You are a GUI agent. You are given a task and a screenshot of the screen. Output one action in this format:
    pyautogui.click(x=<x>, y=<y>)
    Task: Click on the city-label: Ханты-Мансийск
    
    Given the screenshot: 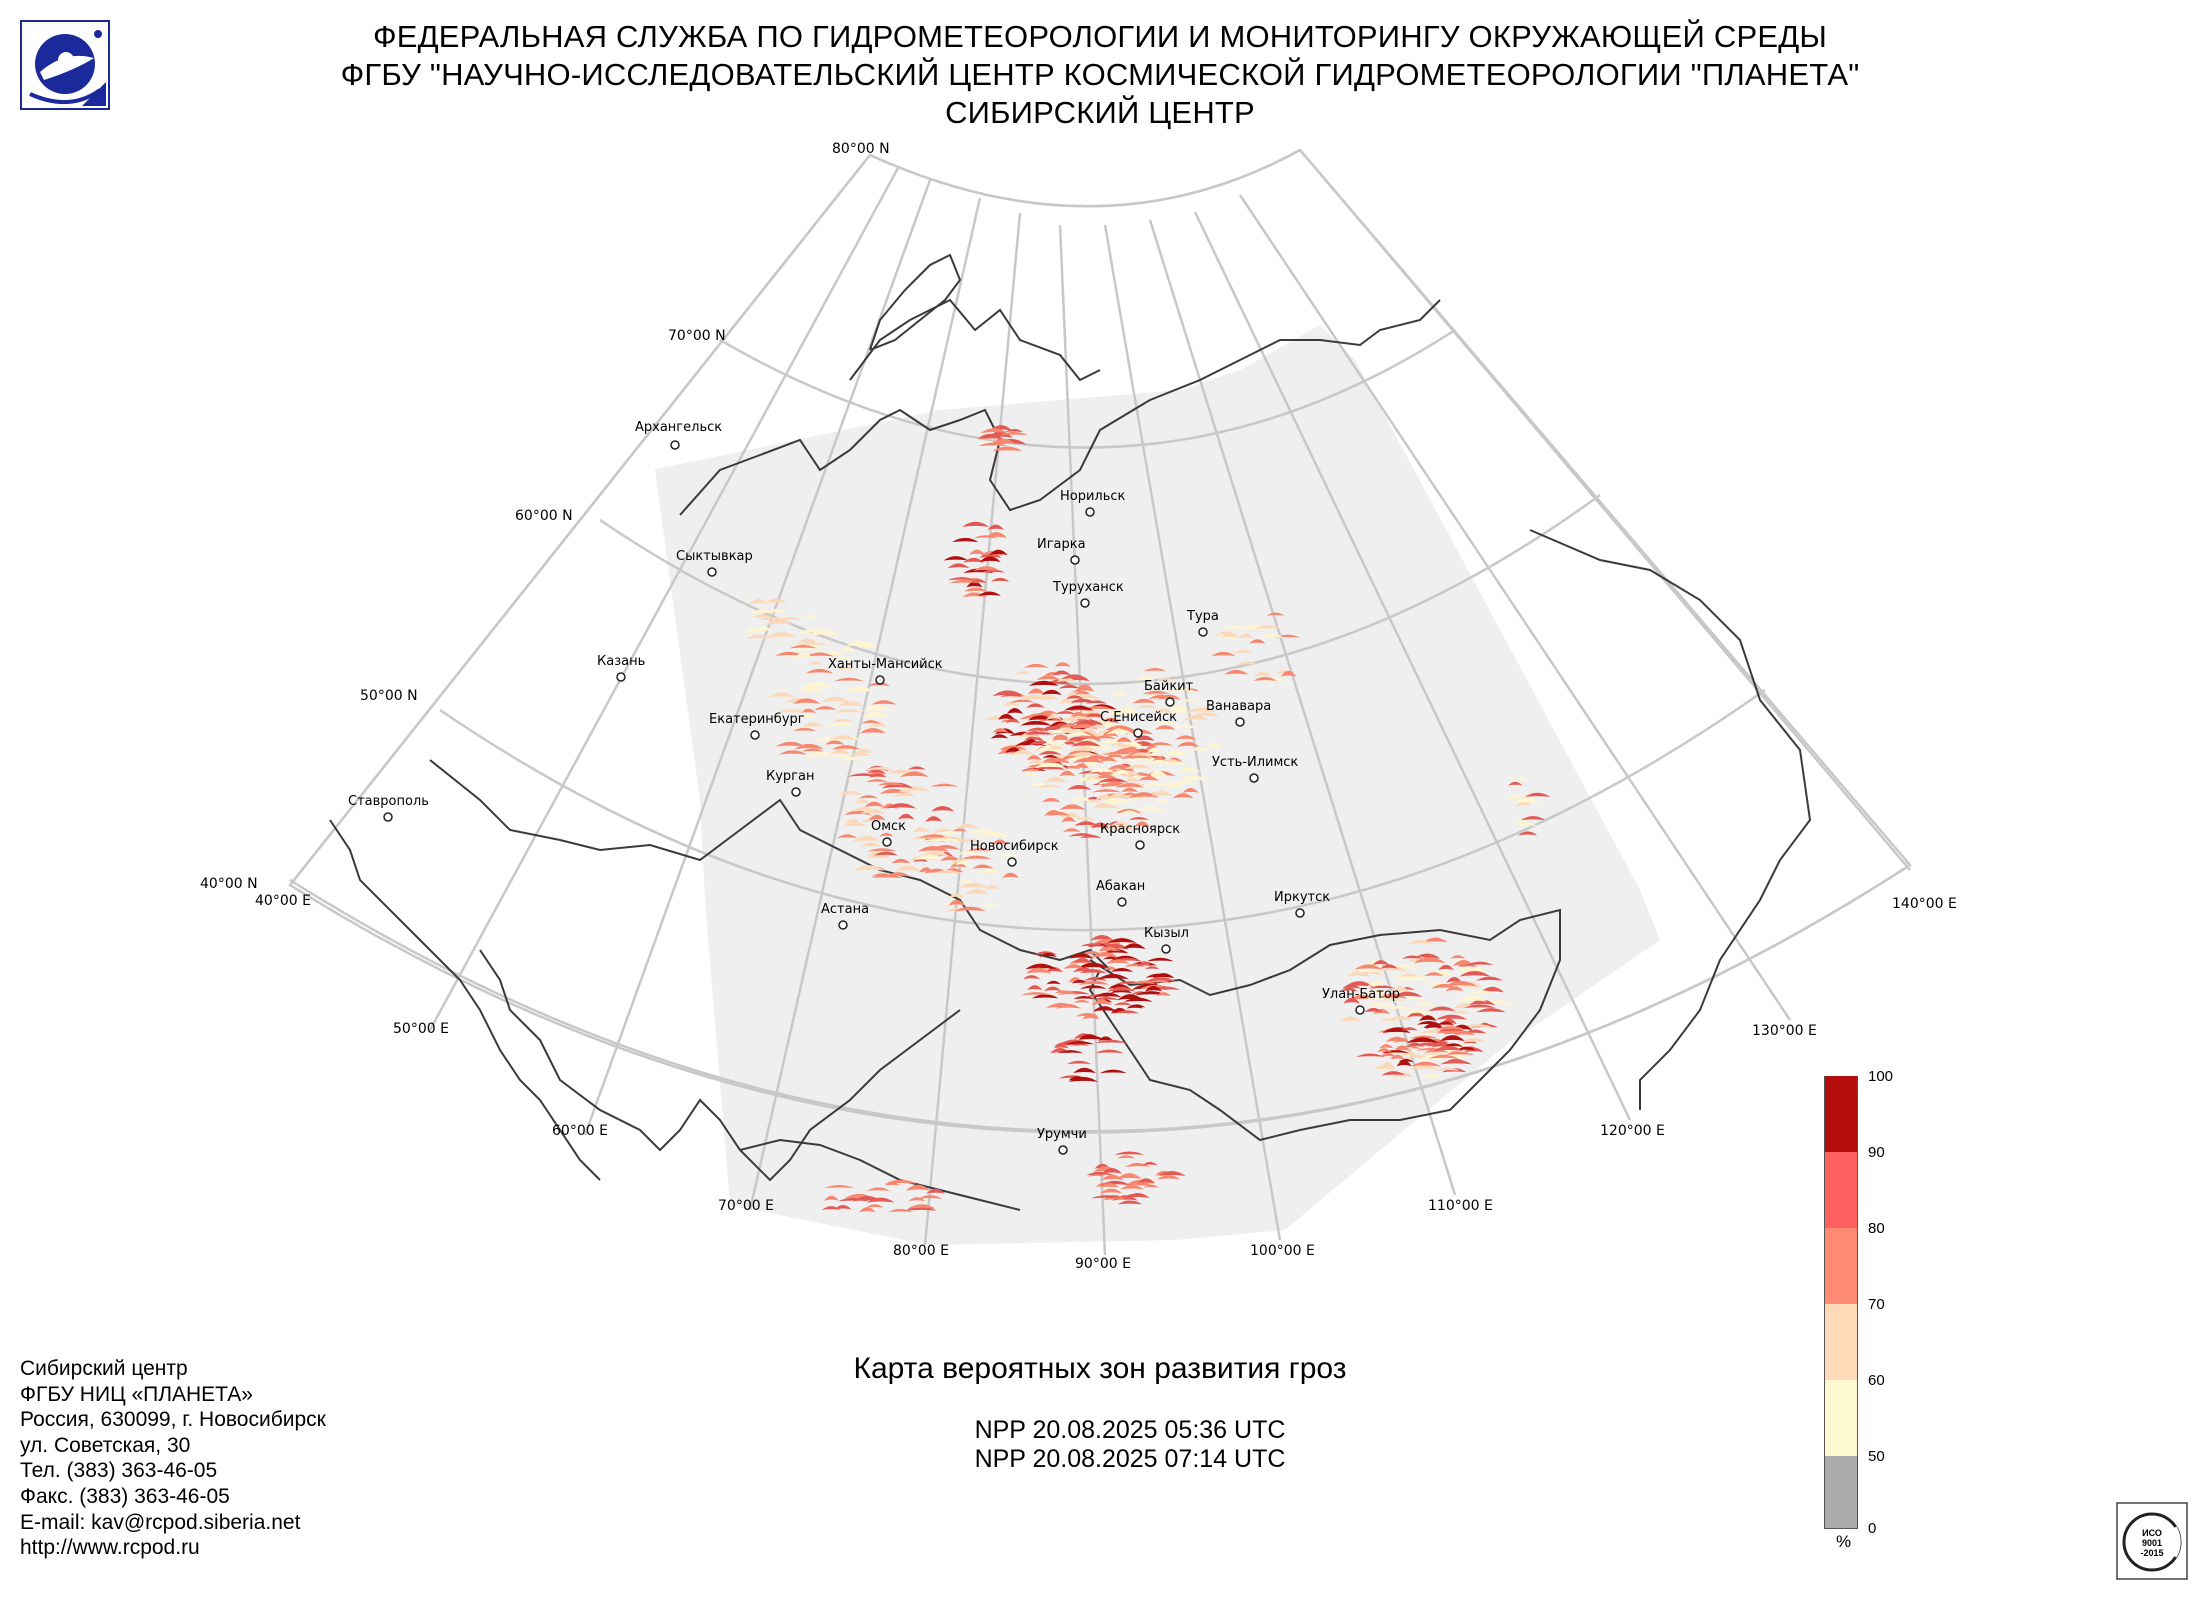 What is the action you would take?
    pyautogui.click(x=885, y=664)
    